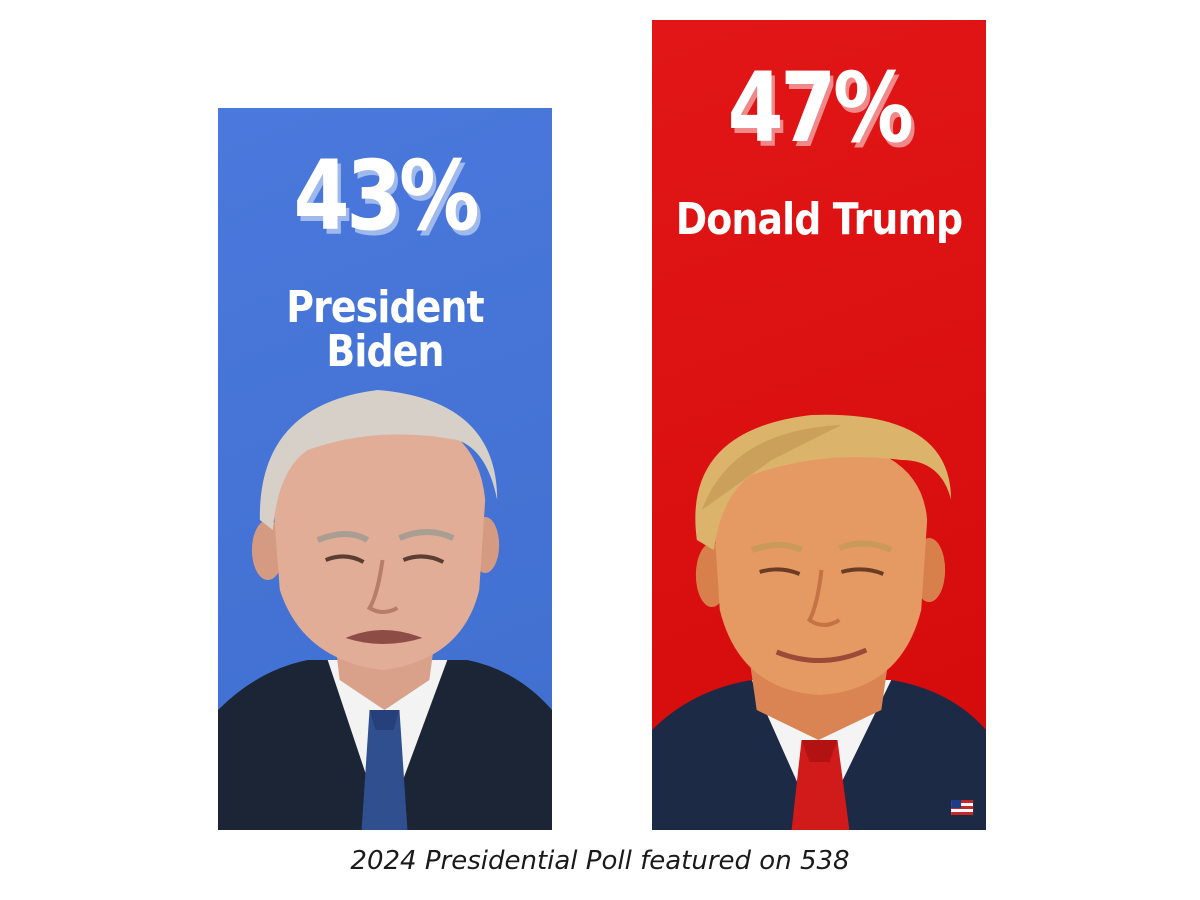 This screenshot has width=1200, height=900. Describe the element at coordinates (820, 108) in the screenshot. I see `value-label-trump: 47%` at that location.